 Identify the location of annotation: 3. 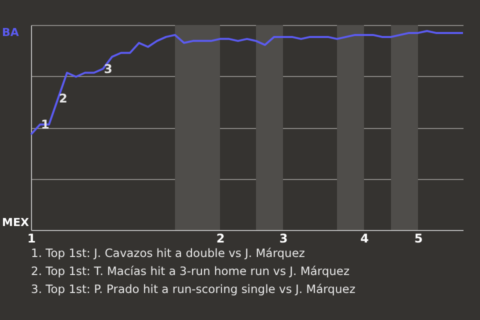
(108, 69).